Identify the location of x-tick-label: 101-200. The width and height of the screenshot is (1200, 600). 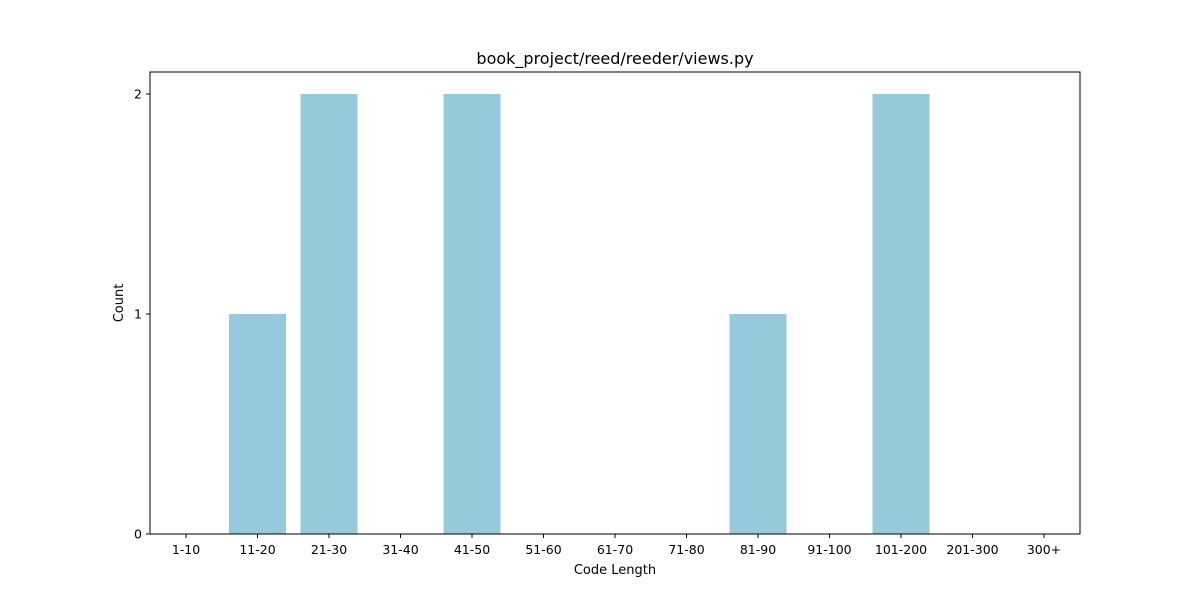
(901, 549).